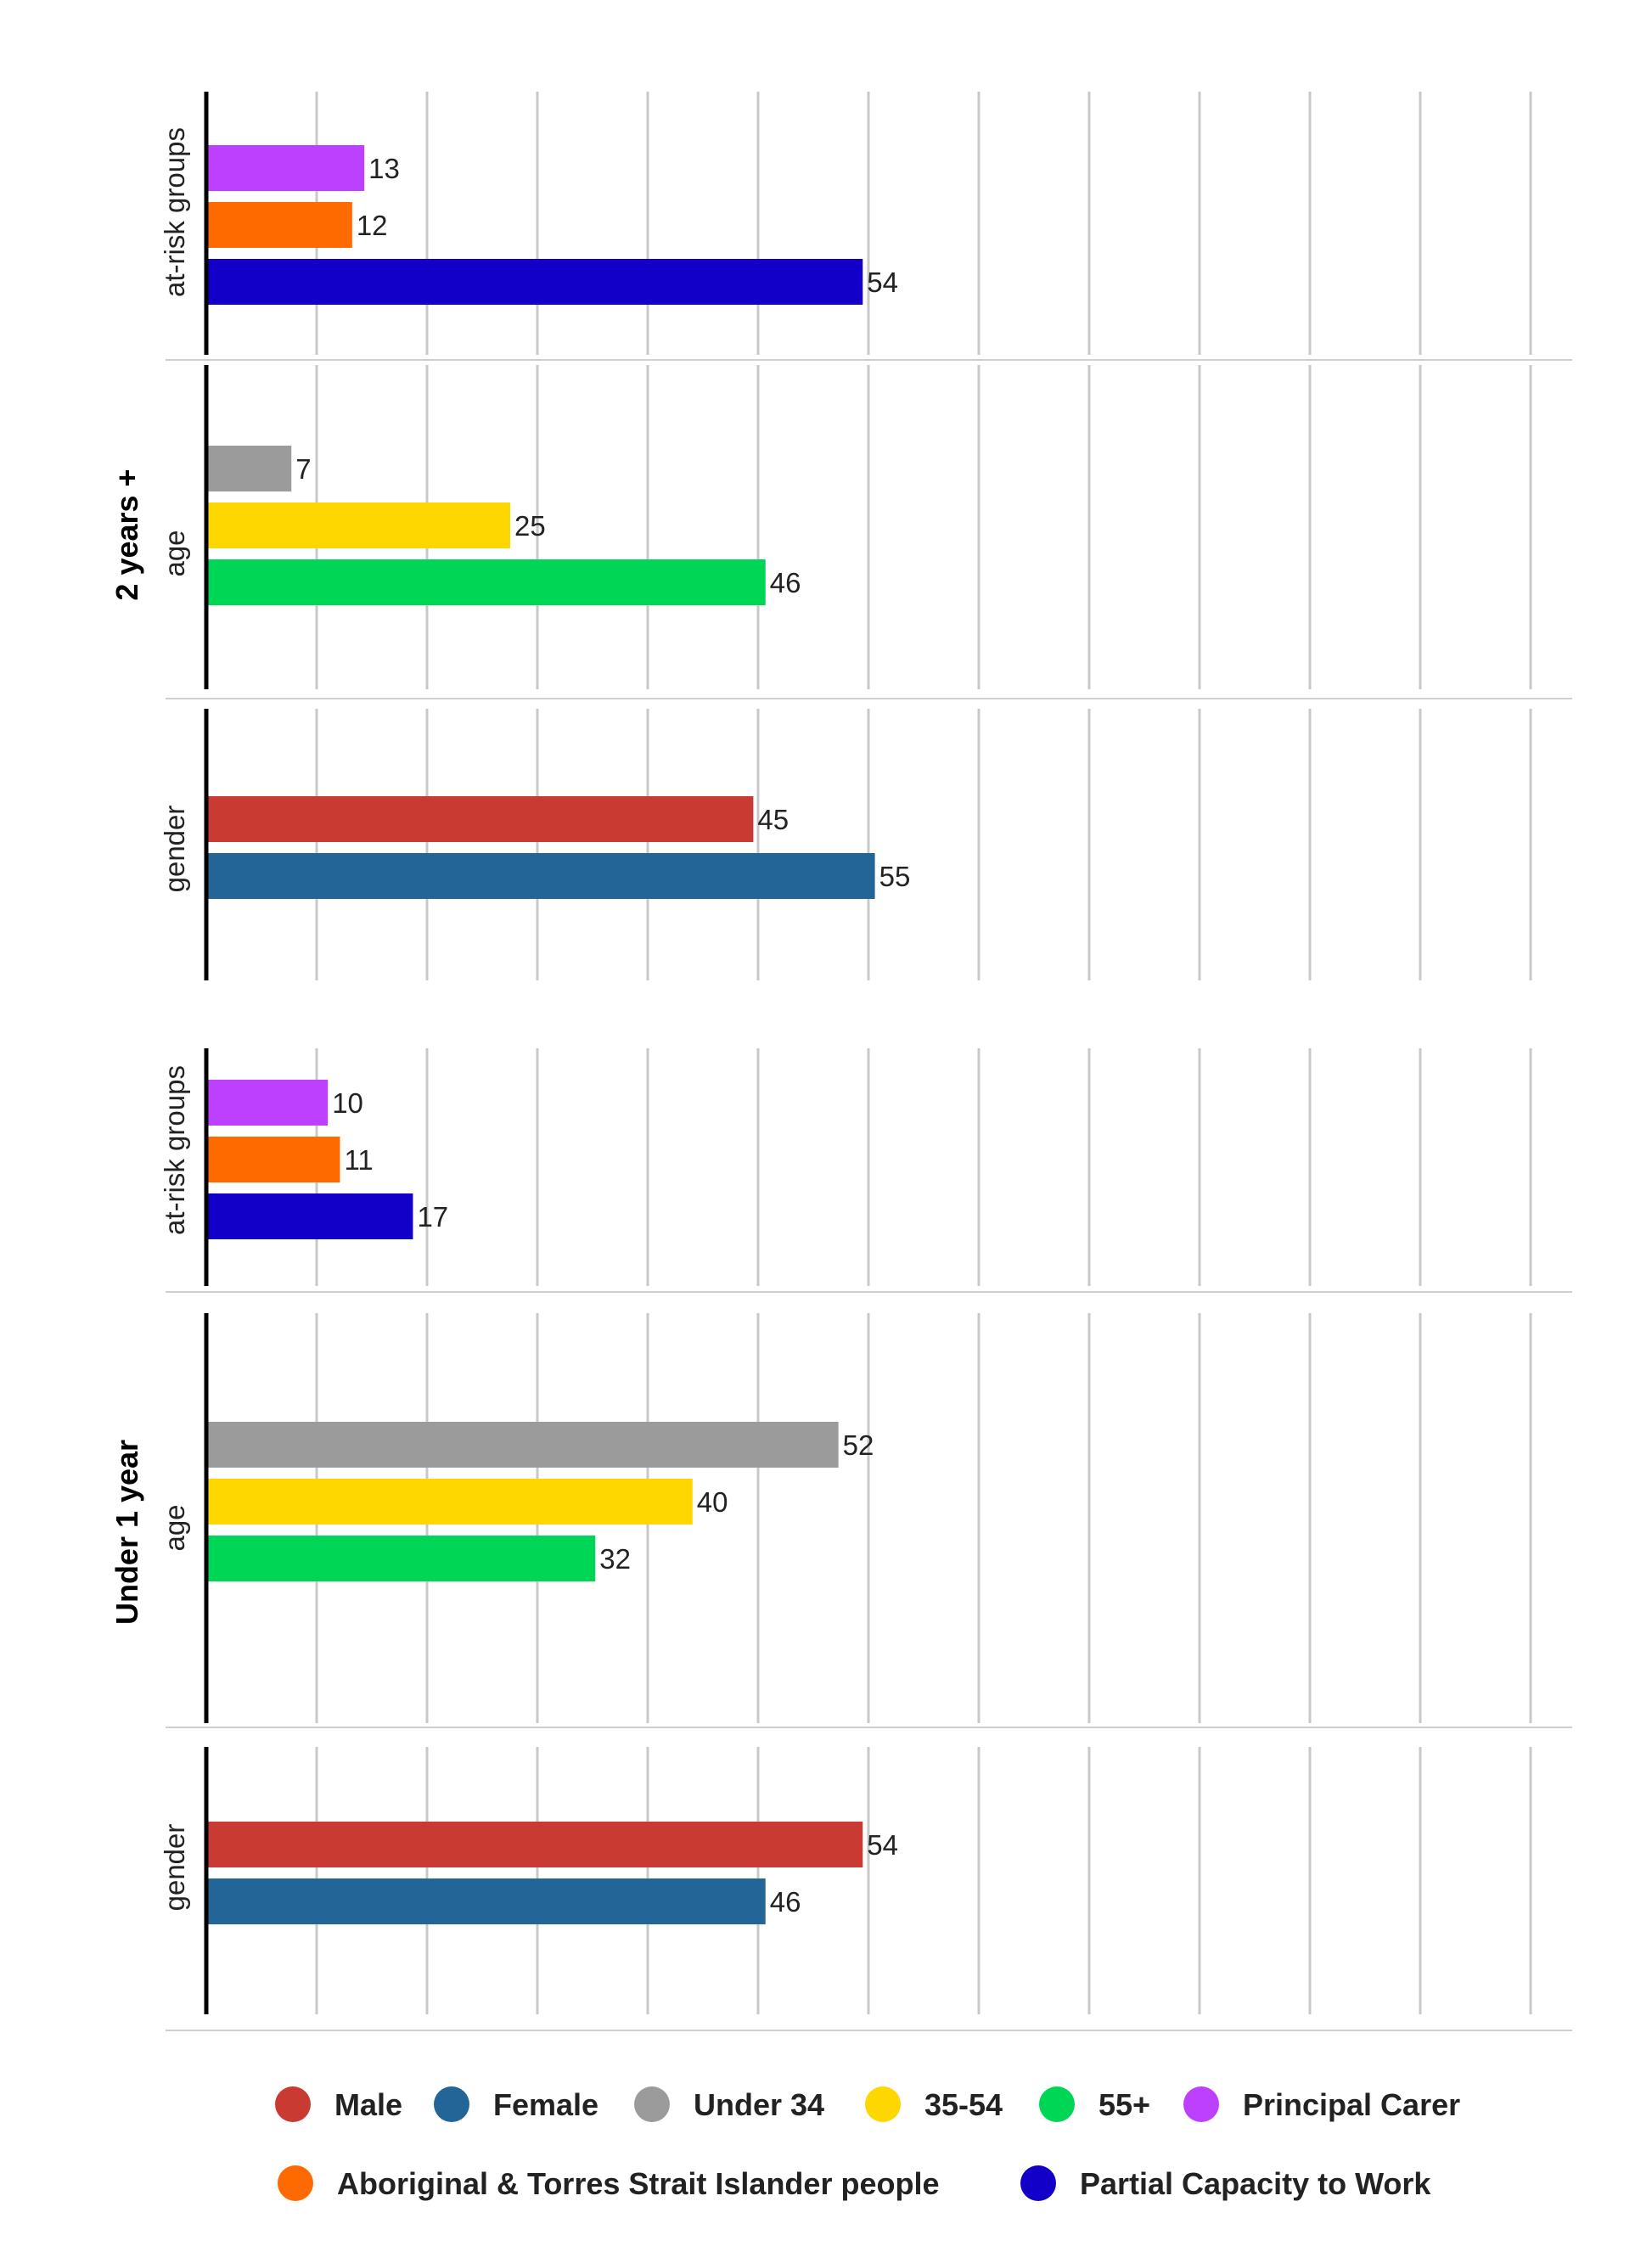  I want to click on bar-value-label: 13, so click(384, 168).